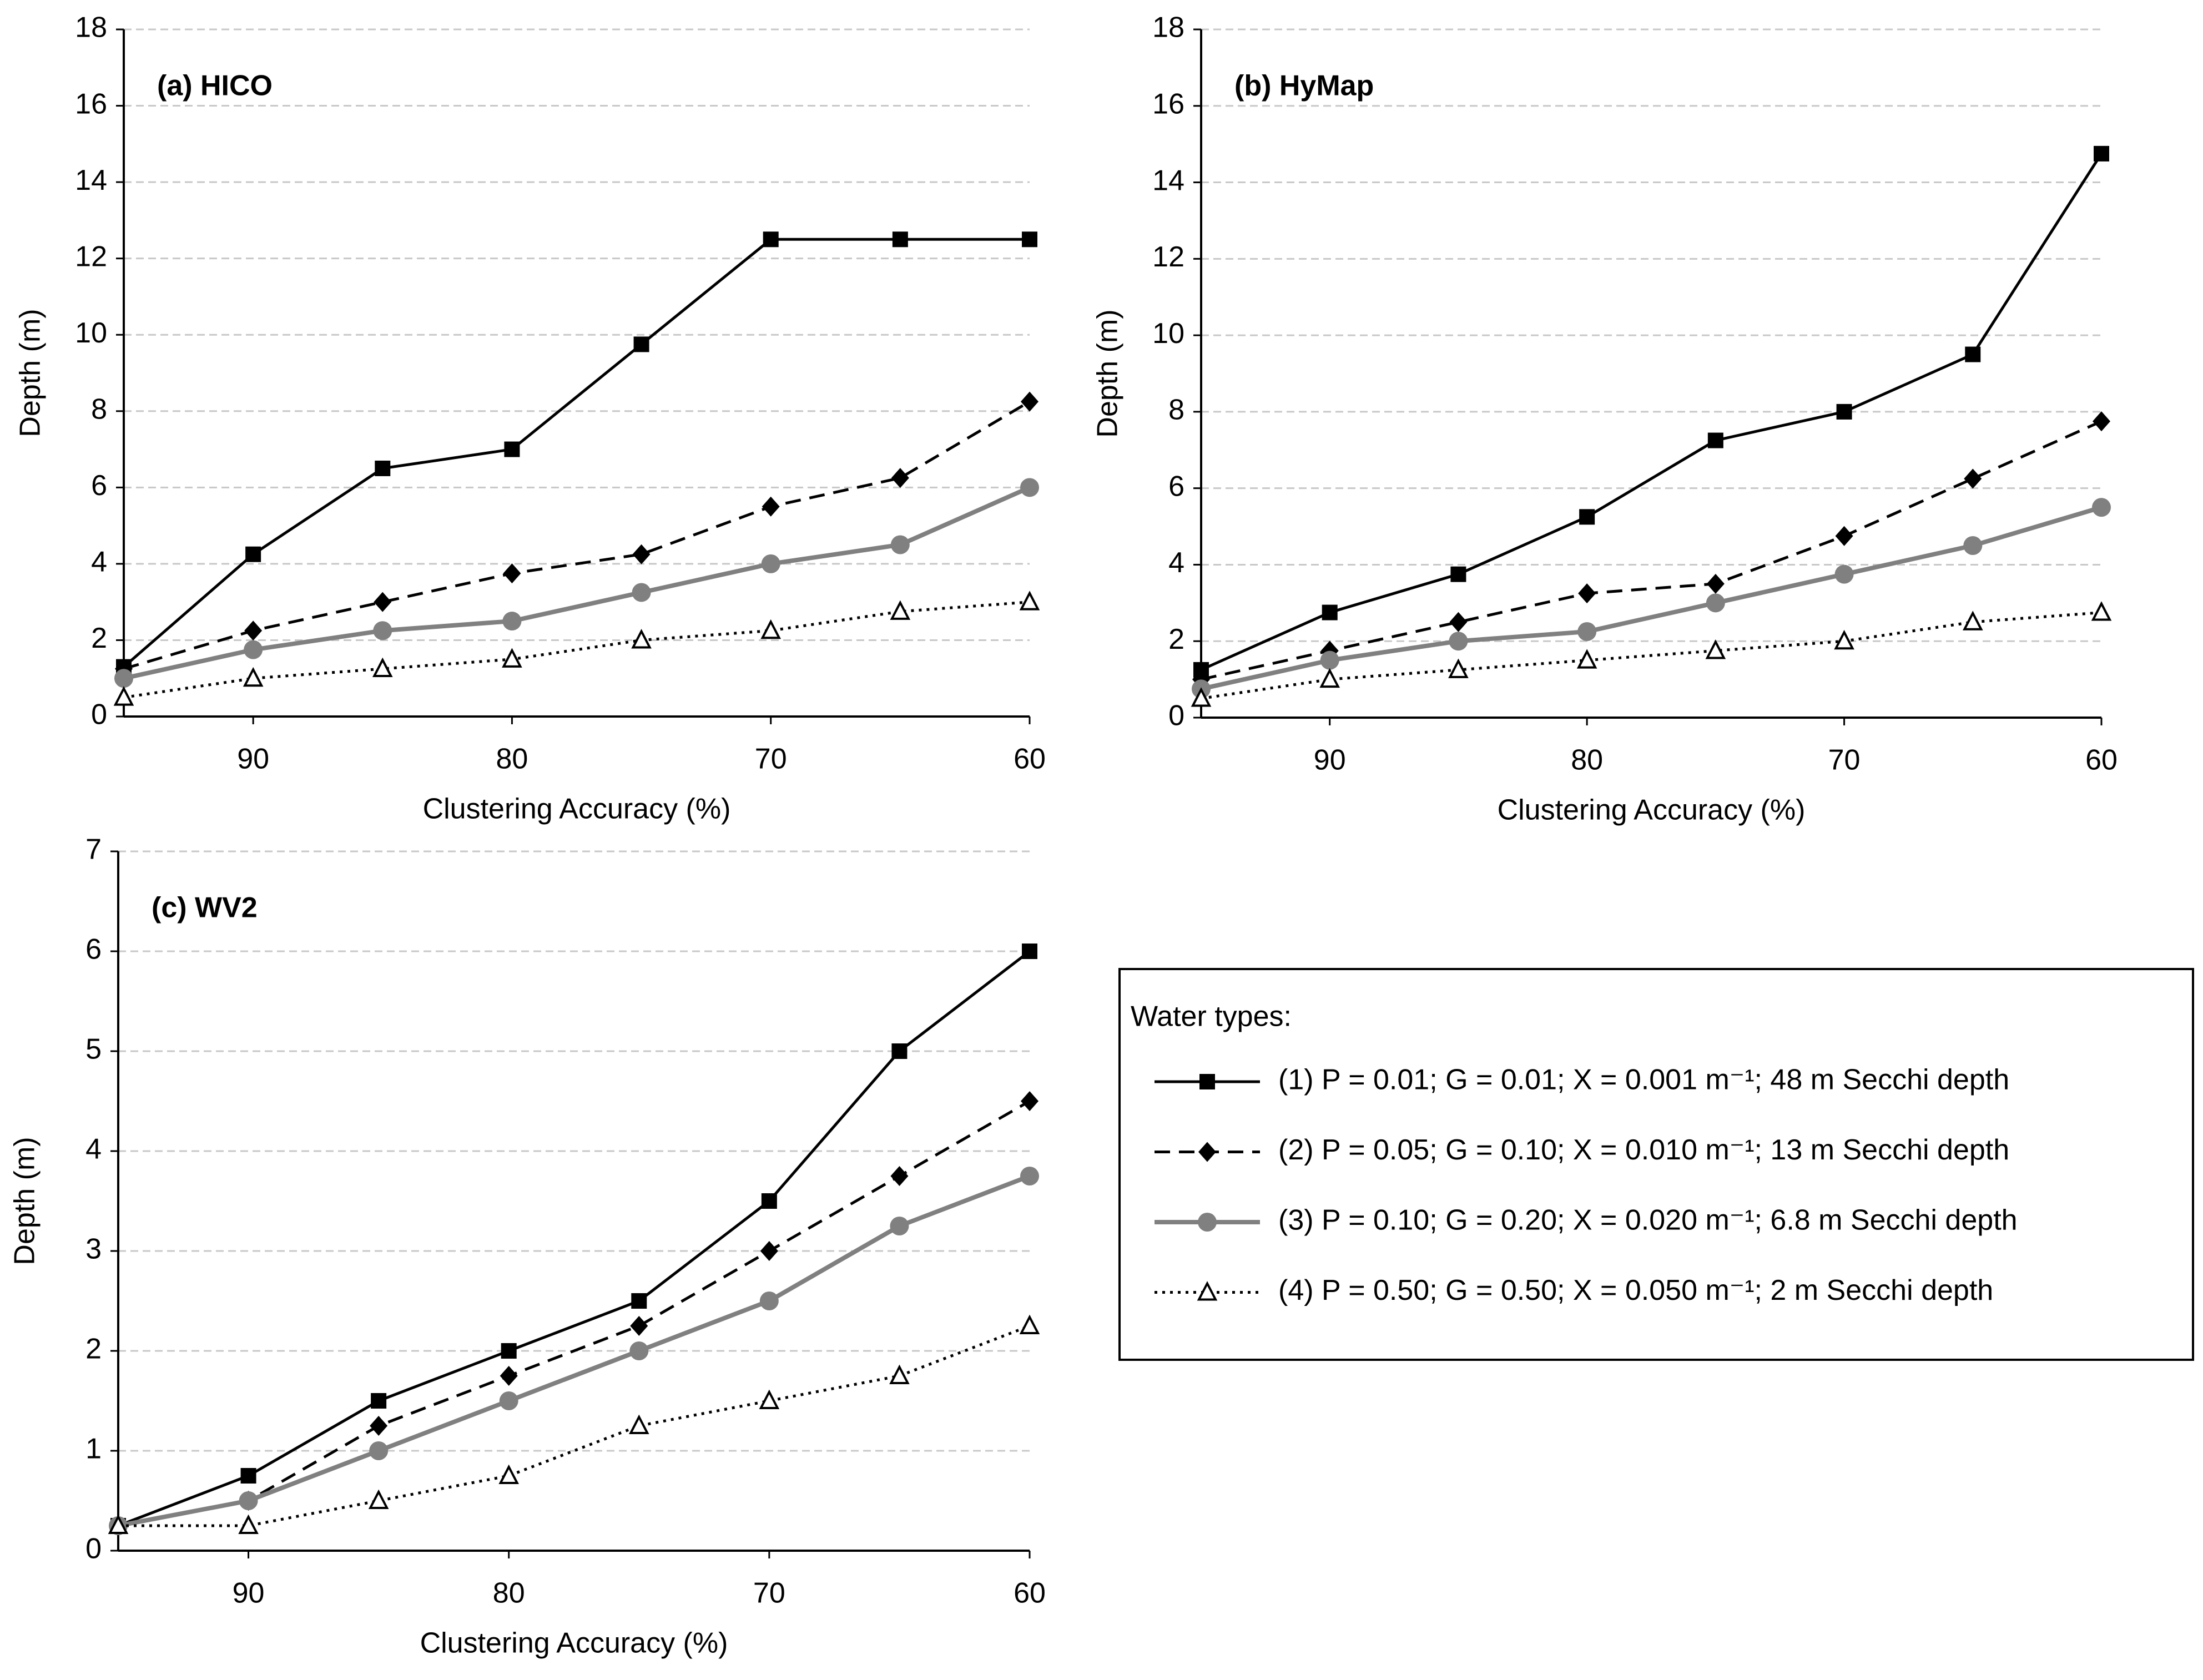 Image resolution: width=2203 pixels, height=1680 pixels. What do you see at coordinates (1211, 1017) in the screenshot?
I see `legend-title: Water types:` at bounding box center [1211, 1017].